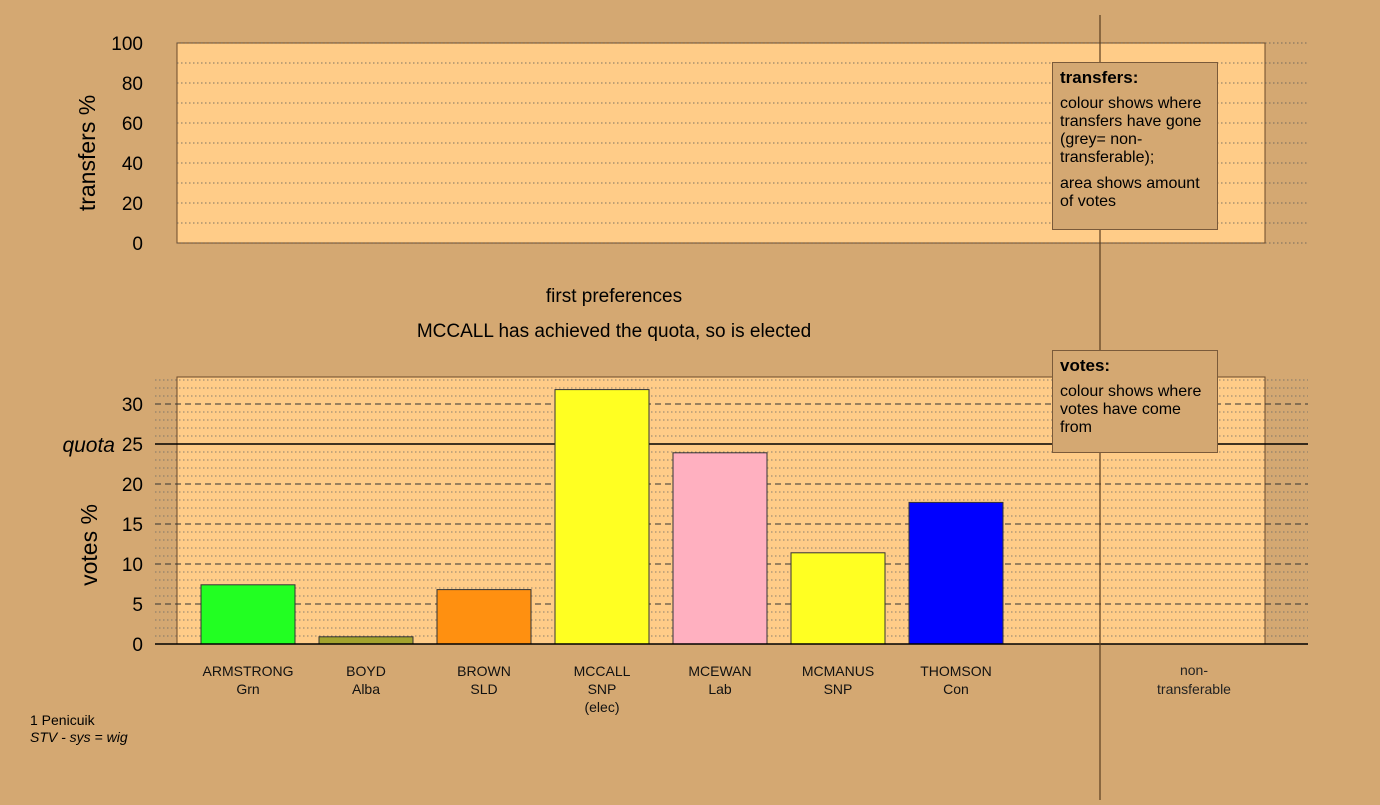  What do you see at coordinates (1194, 670) in the screenshot?
I see `nontransferable-label-line1: non-` at bounding box center [1194, 670].